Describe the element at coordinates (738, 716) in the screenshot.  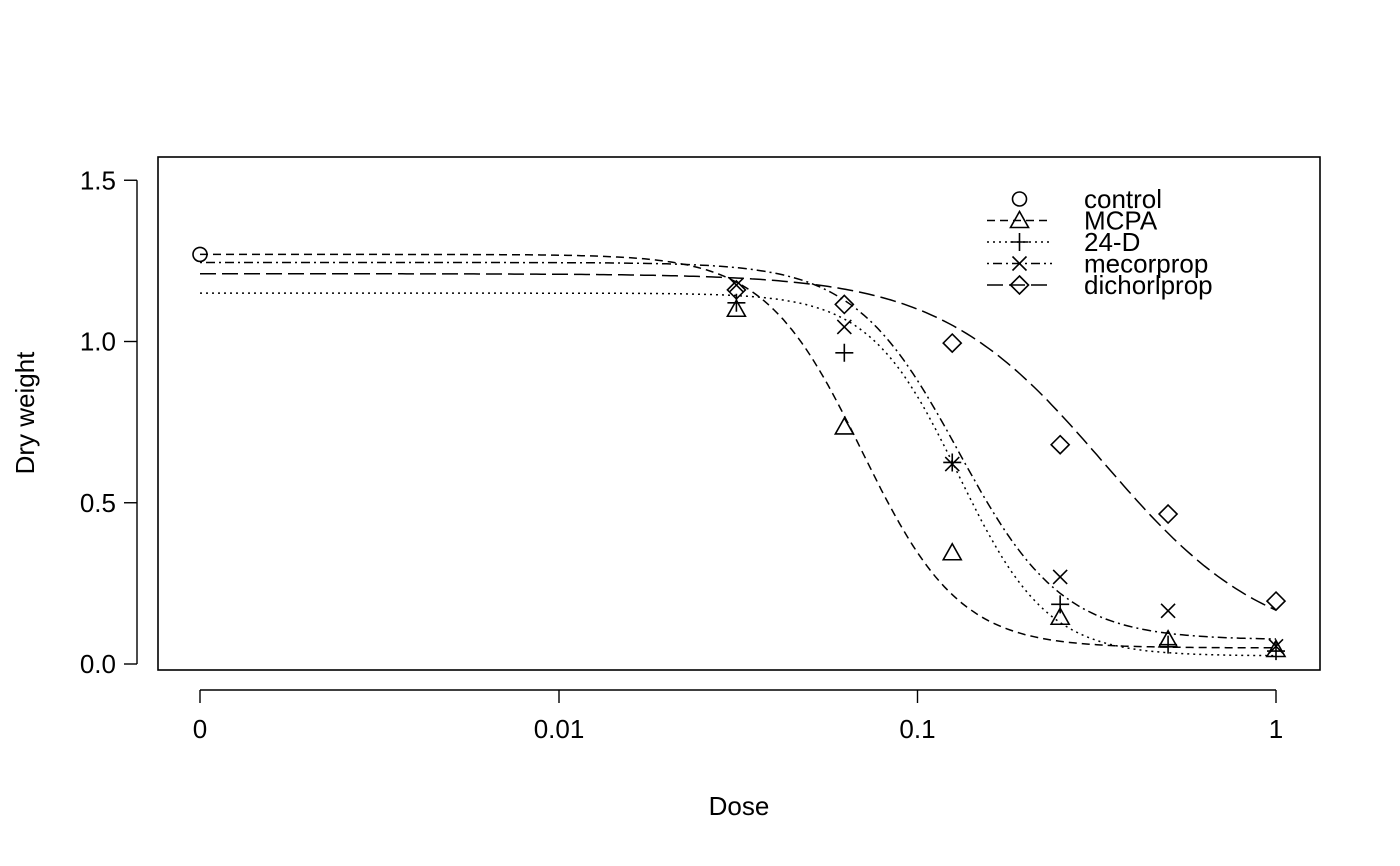
I see `x-axis: 0 0.01 0.1 1` at that location.